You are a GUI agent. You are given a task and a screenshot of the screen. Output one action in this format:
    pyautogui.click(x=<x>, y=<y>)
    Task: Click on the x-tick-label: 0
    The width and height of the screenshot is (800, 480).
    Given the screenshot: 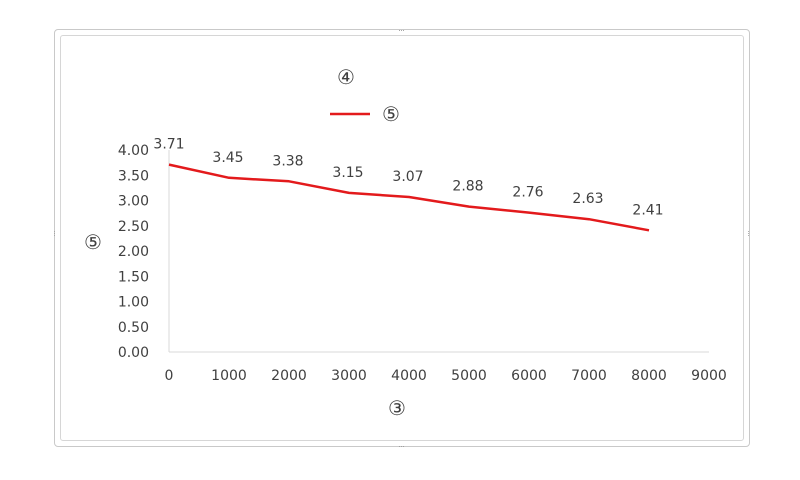 What is the action you would take?
    pyautogui.click(x=169, y=376)
    